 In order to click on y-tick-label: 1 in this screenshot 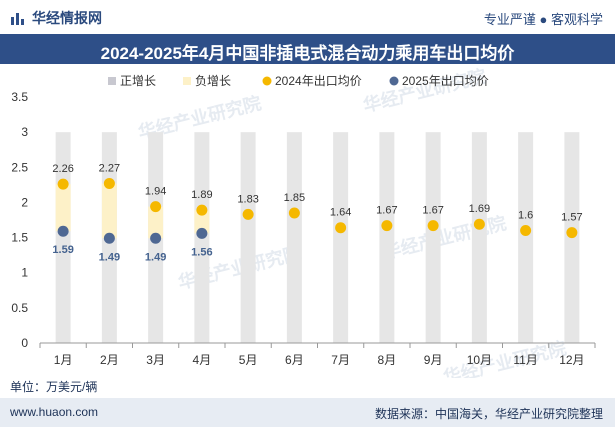, I will do `click(24, 273)`.